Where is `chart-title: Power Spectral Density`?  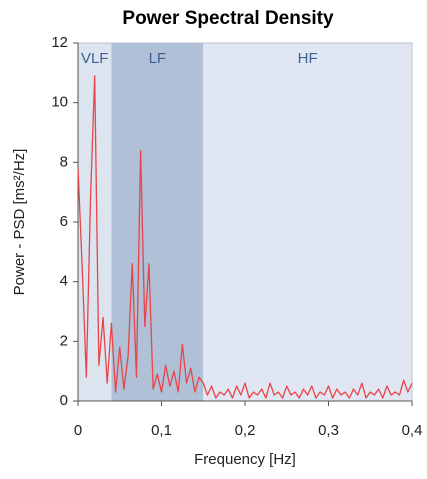 chart-title: Power Spectral Density is located at coordinates (228, 18).